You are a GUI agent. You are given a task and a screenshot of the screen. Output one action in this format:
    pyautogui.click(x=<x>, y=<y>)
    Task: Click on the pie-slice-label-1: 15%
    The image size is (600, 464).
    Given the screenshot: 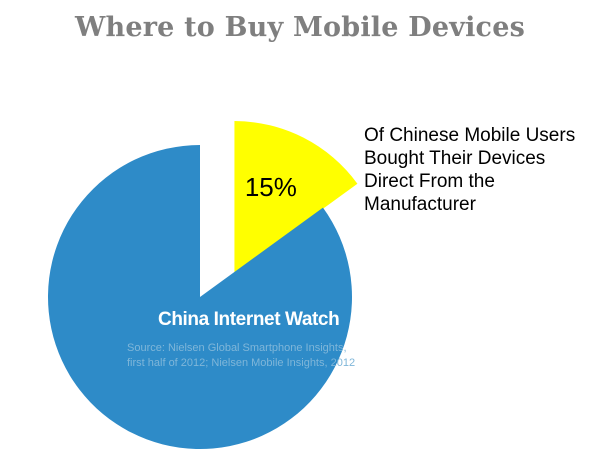 What is the action you would take?
    pyautogui.click(x=271, y=187)
    